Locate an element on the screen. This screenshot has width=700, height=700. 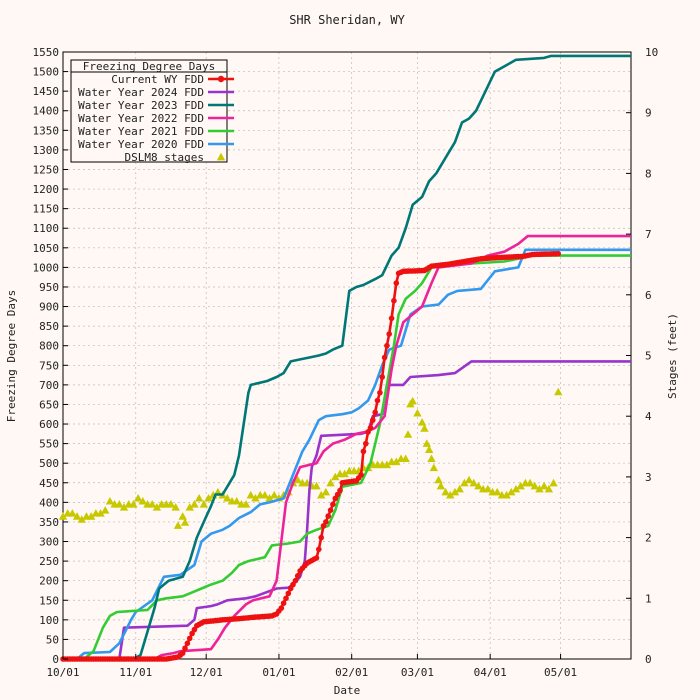
legend-entry-label: Water Year 2021 FDD is located at coordinates (141, 131).